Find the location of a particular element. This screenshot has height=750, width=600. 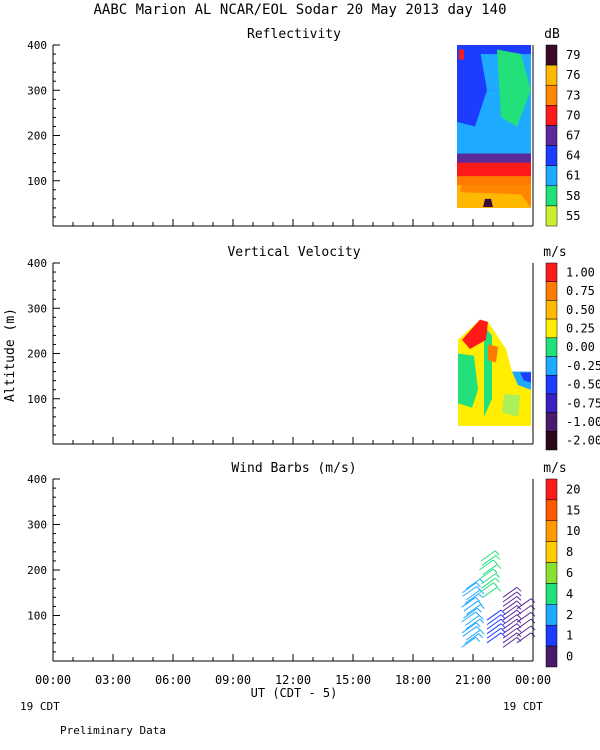

colorbar-label: 1.00 is located at coordinates (580, 272).